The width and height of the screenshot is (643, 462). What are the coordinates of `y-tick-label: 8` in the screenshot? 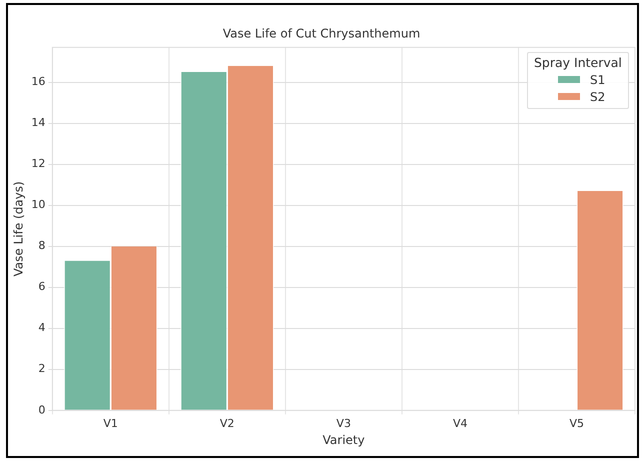 It's located at (42, 245).